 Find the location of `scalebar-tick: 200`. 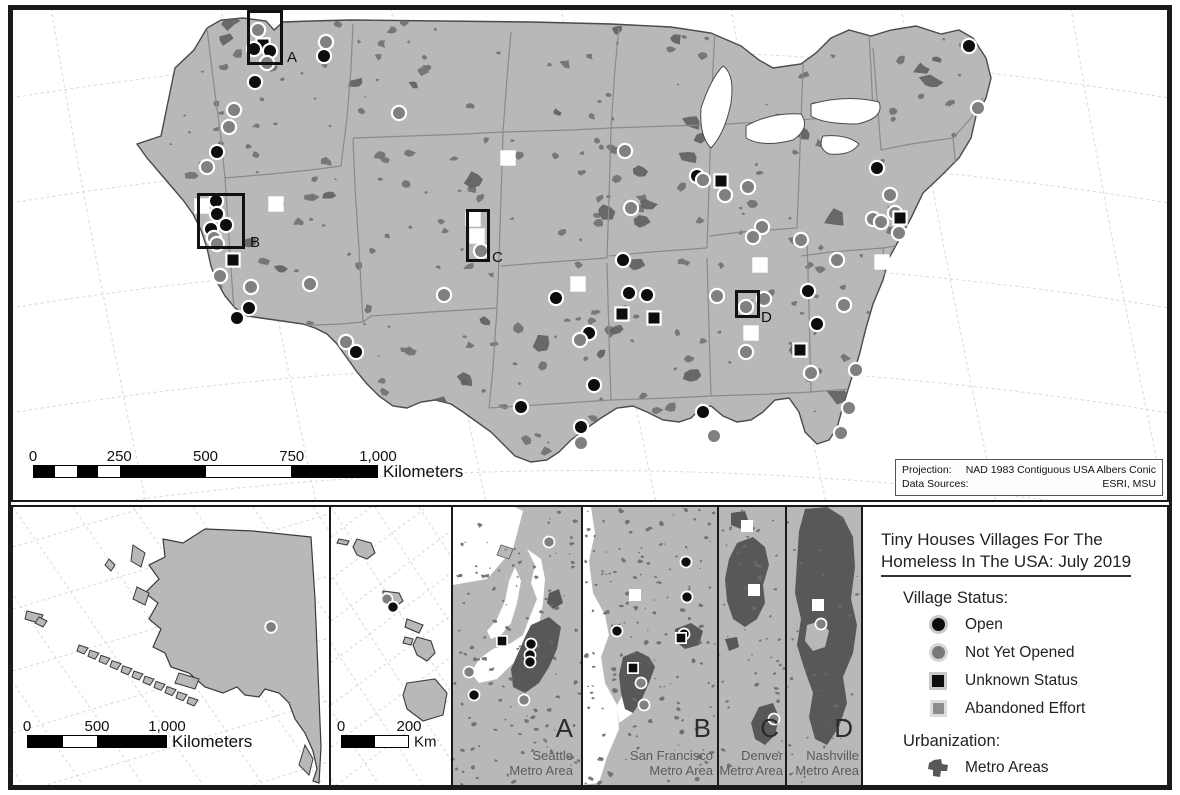

scalebar-tick: 200 is located at coordinates (409, 726).